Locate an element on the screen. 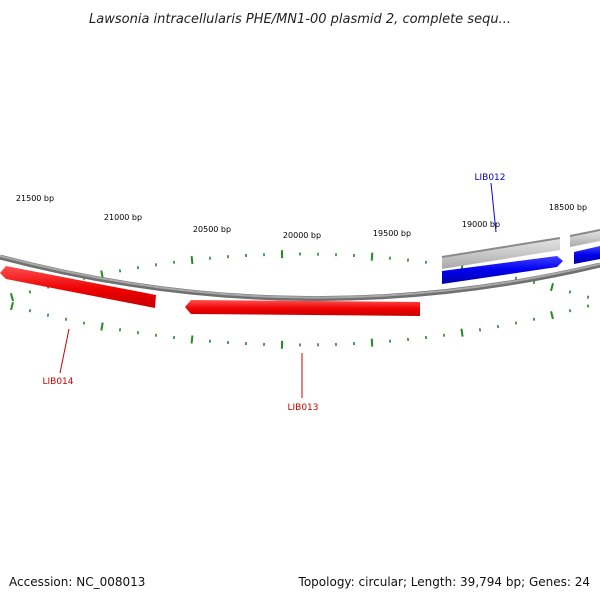  gene-label-lib013-group: LIB013 is located at coordinates (303, 383).